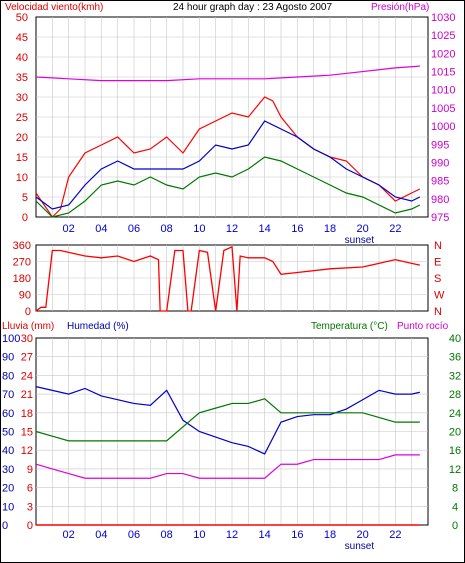  What do you see at coordinates (25, 218) in the screenshot?
I see `wind-y-tick: 0` at bounding box center [25, 218].